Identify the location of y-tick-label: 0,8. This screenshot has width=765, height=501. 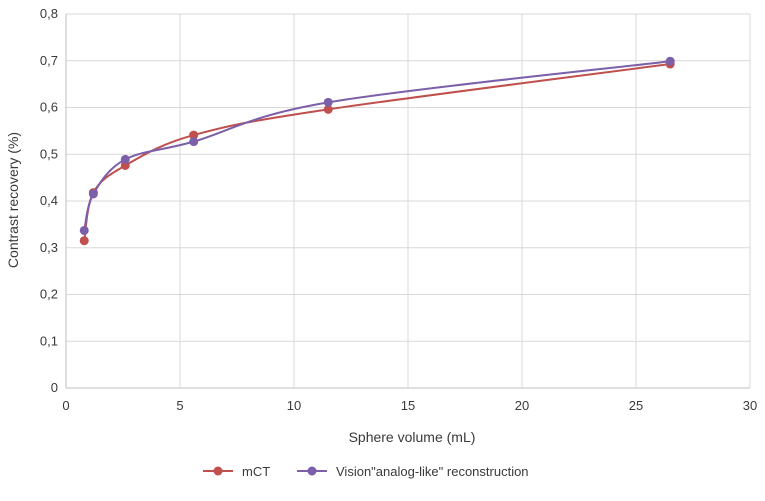
(49, 13).